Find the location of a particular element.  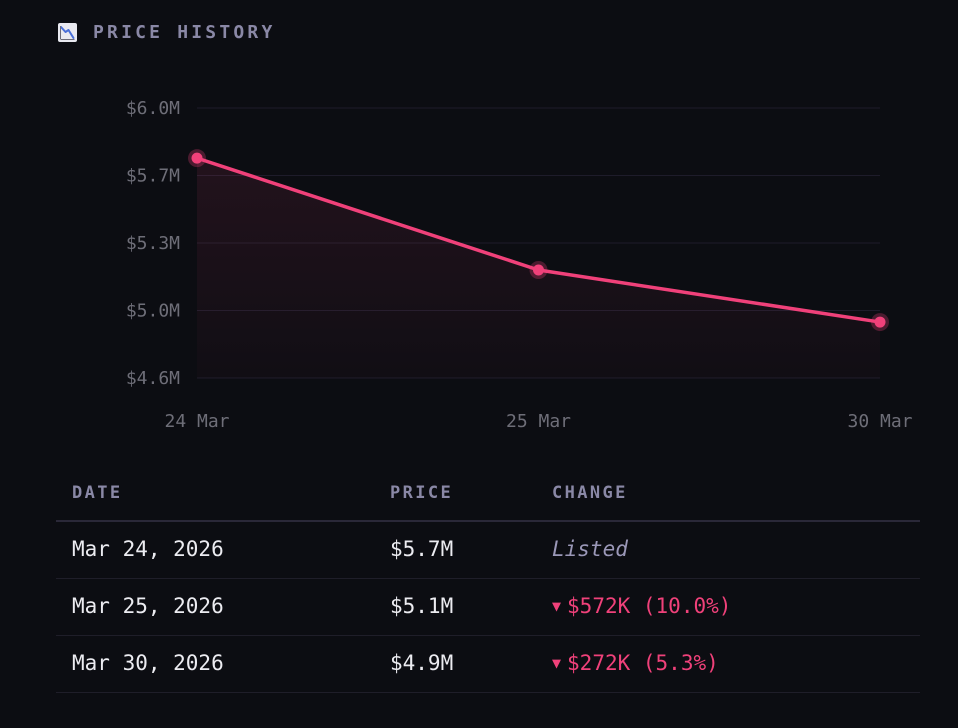

chart-decreasing-icon is located at coordinates (67, 32).